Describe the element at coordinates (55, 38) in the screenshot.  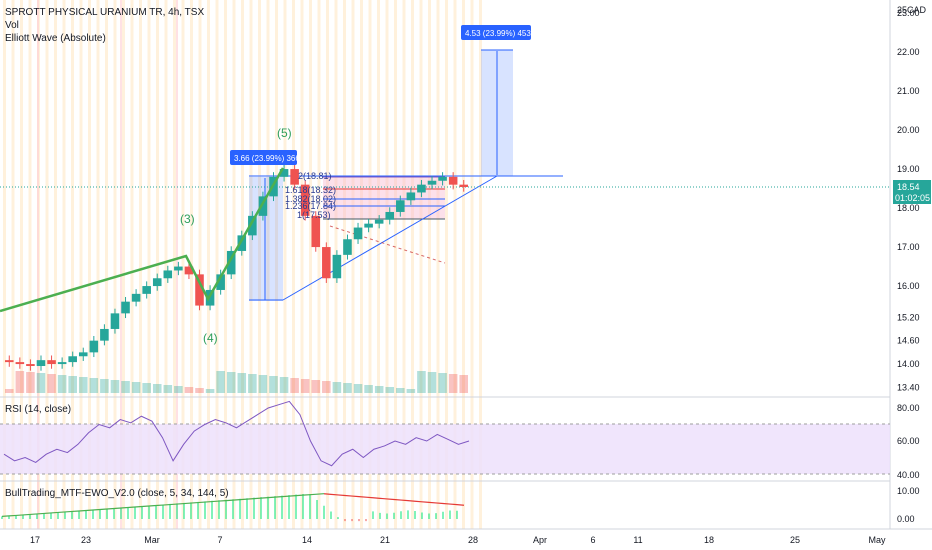
I see `elliott-legend: Elliott Wave (Absolute)` at that location.